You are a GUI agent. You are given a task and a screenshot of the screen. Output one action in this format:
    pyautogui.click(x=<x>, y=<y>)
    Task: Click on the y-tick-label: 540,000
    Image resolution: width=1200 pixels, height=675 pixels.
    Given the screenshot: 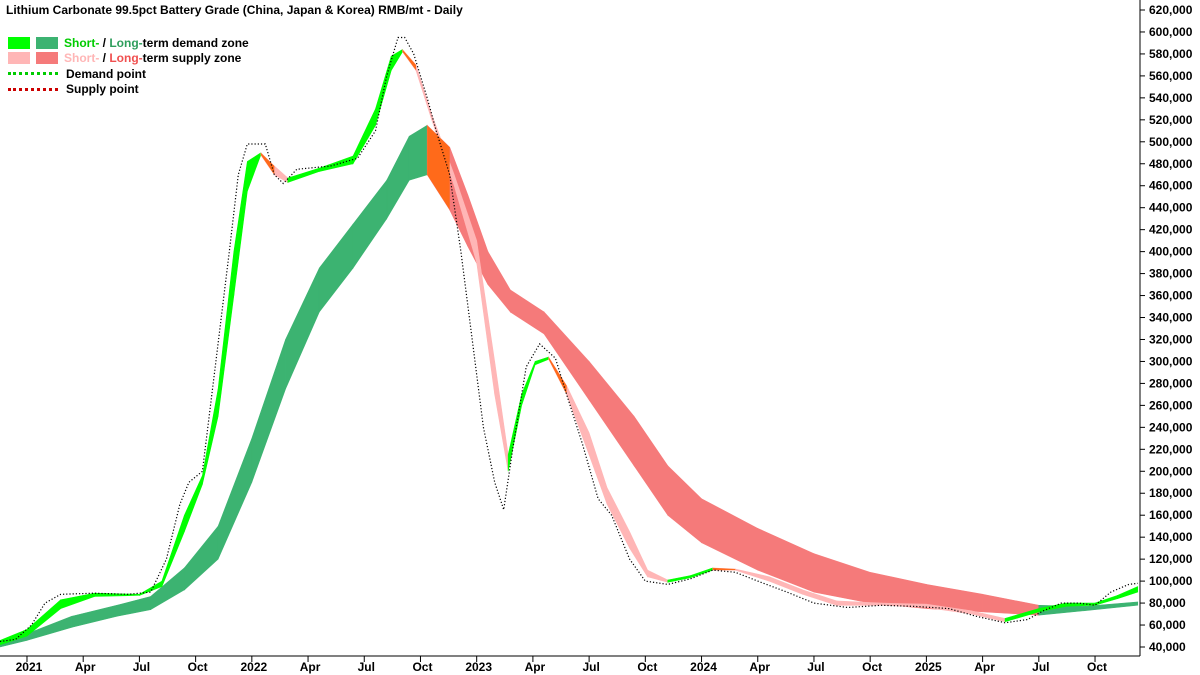 What is the action you would take?
    pyautogui.click(x=1171, y=98)
    